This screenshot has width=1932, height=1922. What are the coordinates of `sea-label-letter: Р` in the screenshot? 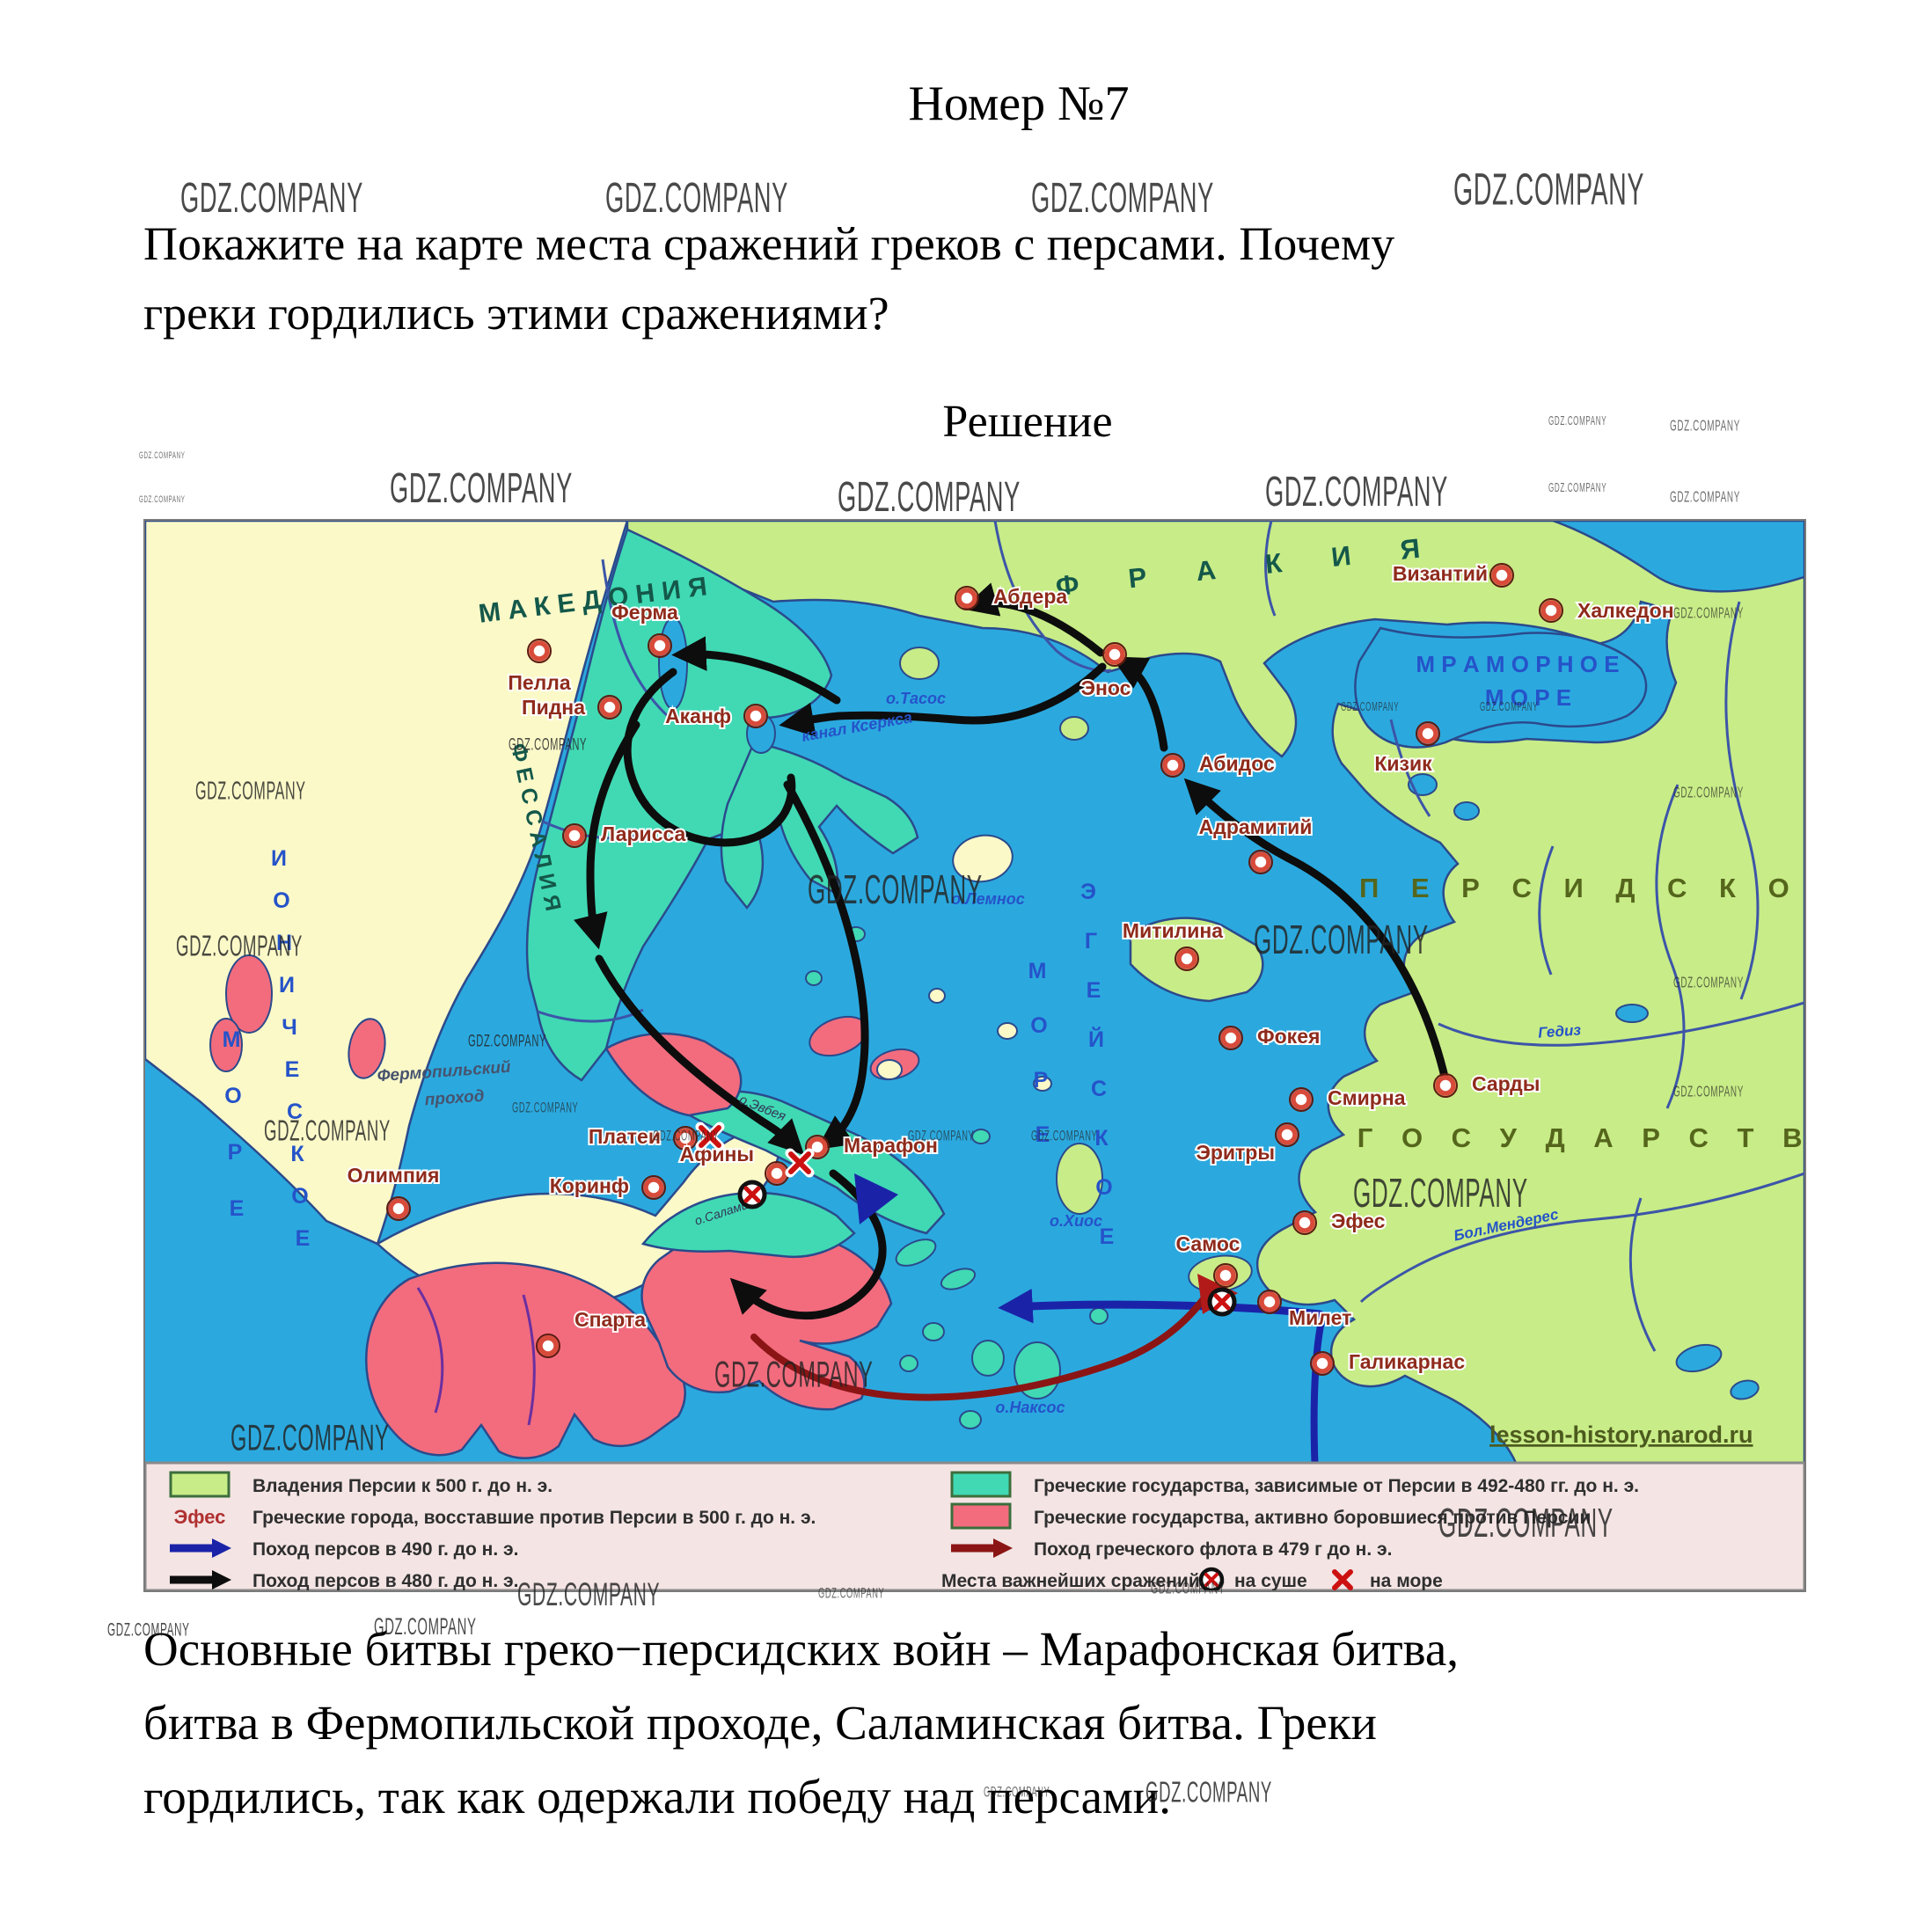 It's located at (235, 1152).